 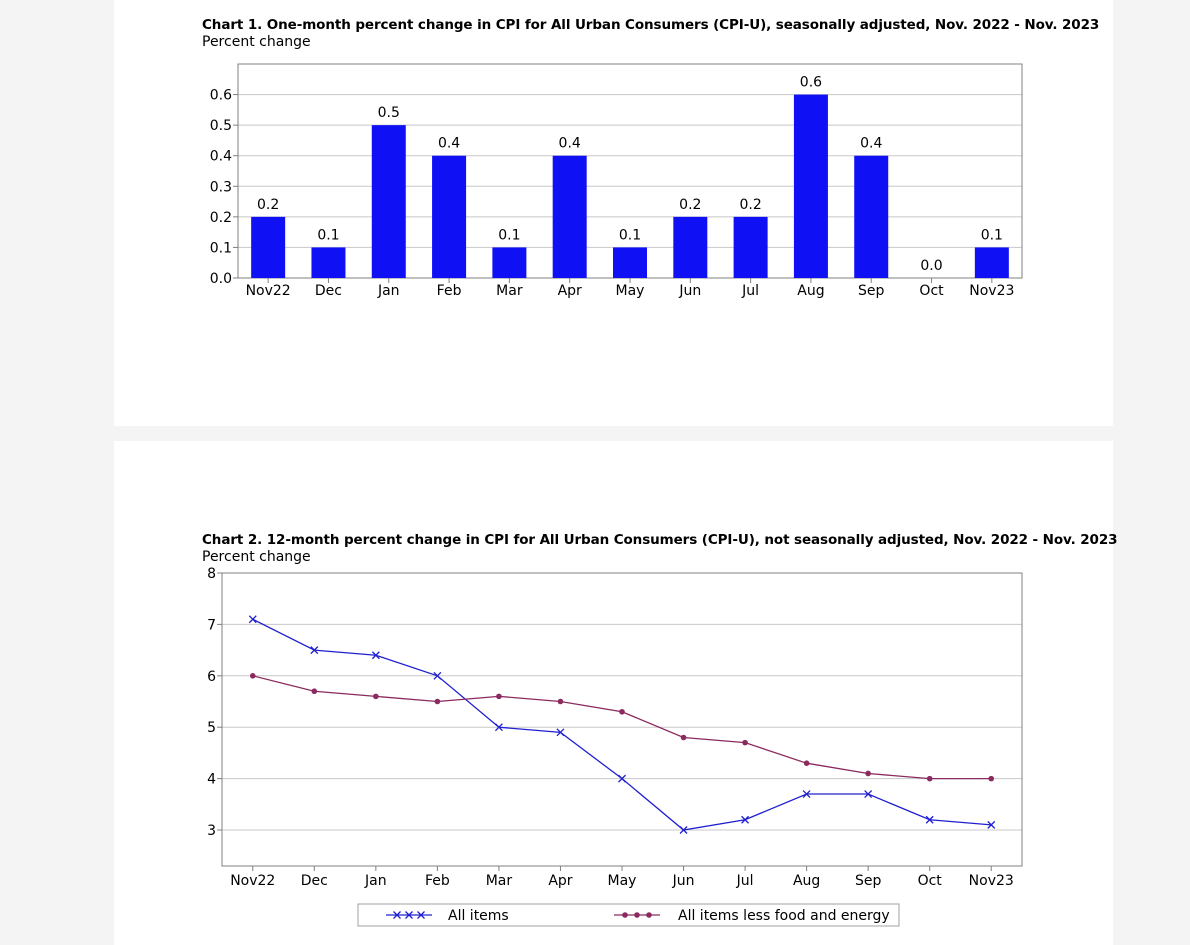 What do you see at coordinates (211, 574) in the screenshot?
I see `y-tick-label: 8` at bounding box center [211, 574].